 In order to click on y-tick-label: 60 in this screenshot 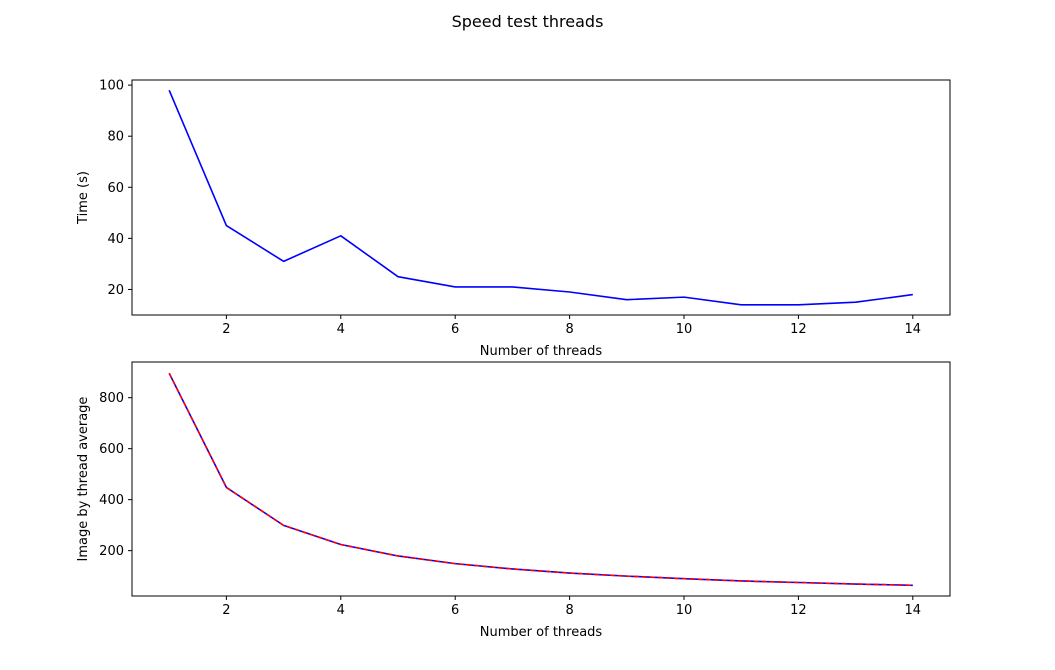, I will do `click(115, 188)`.